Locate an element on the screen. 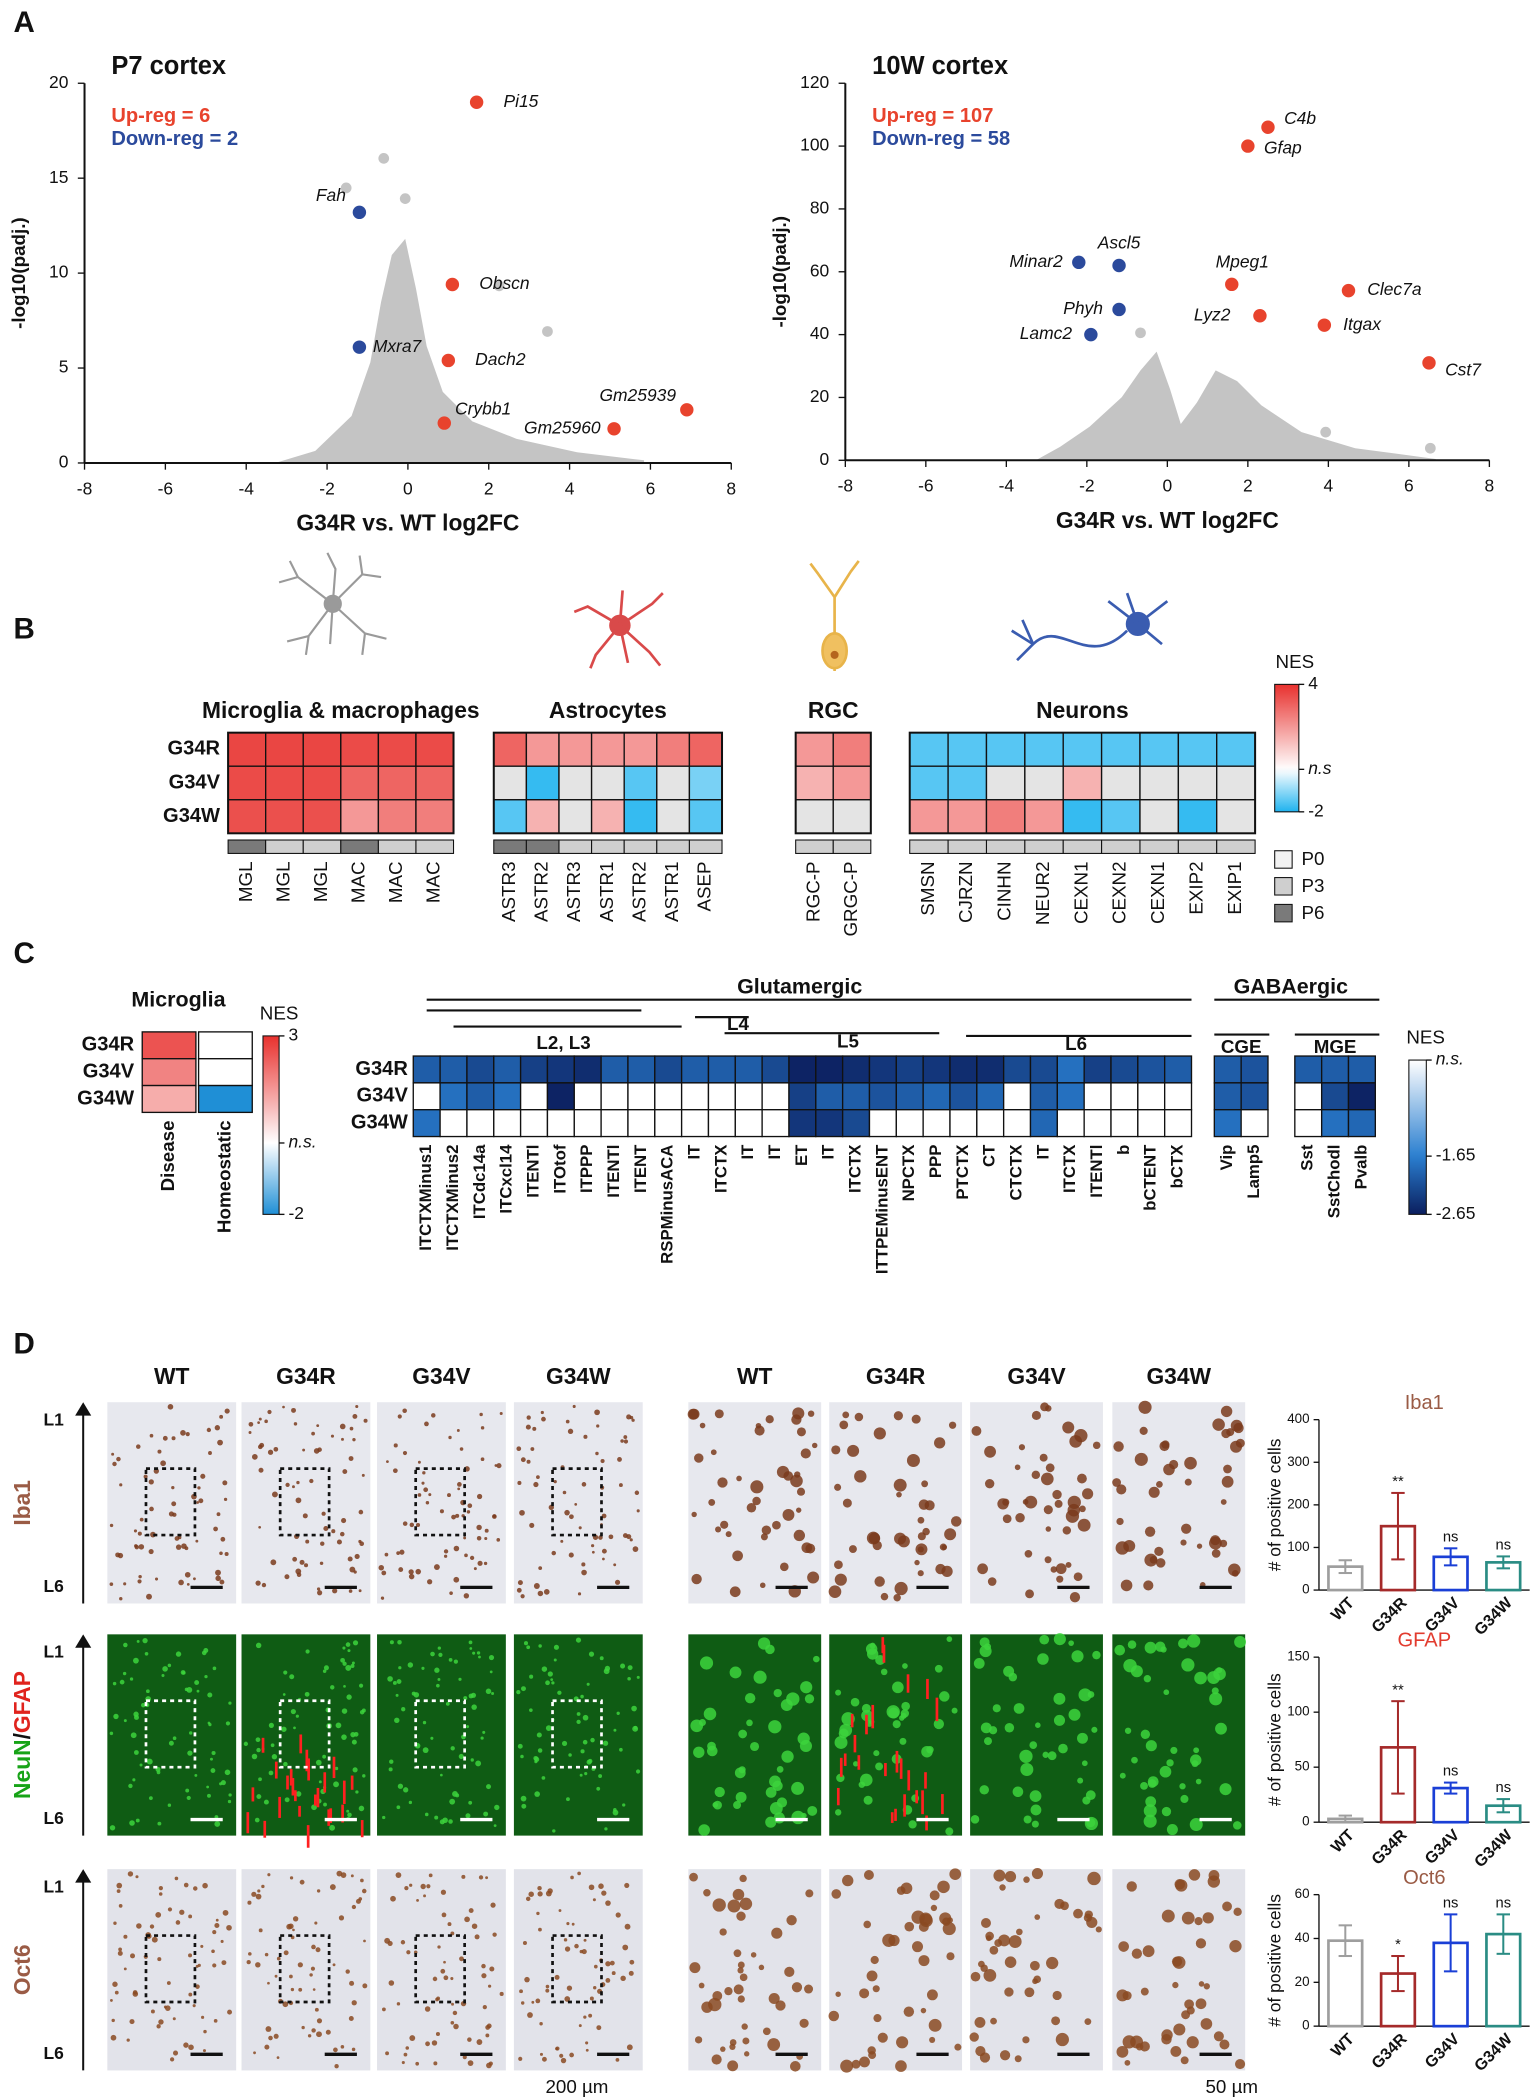  column-label: Homeostatic is located at coordinates (223, 1176).